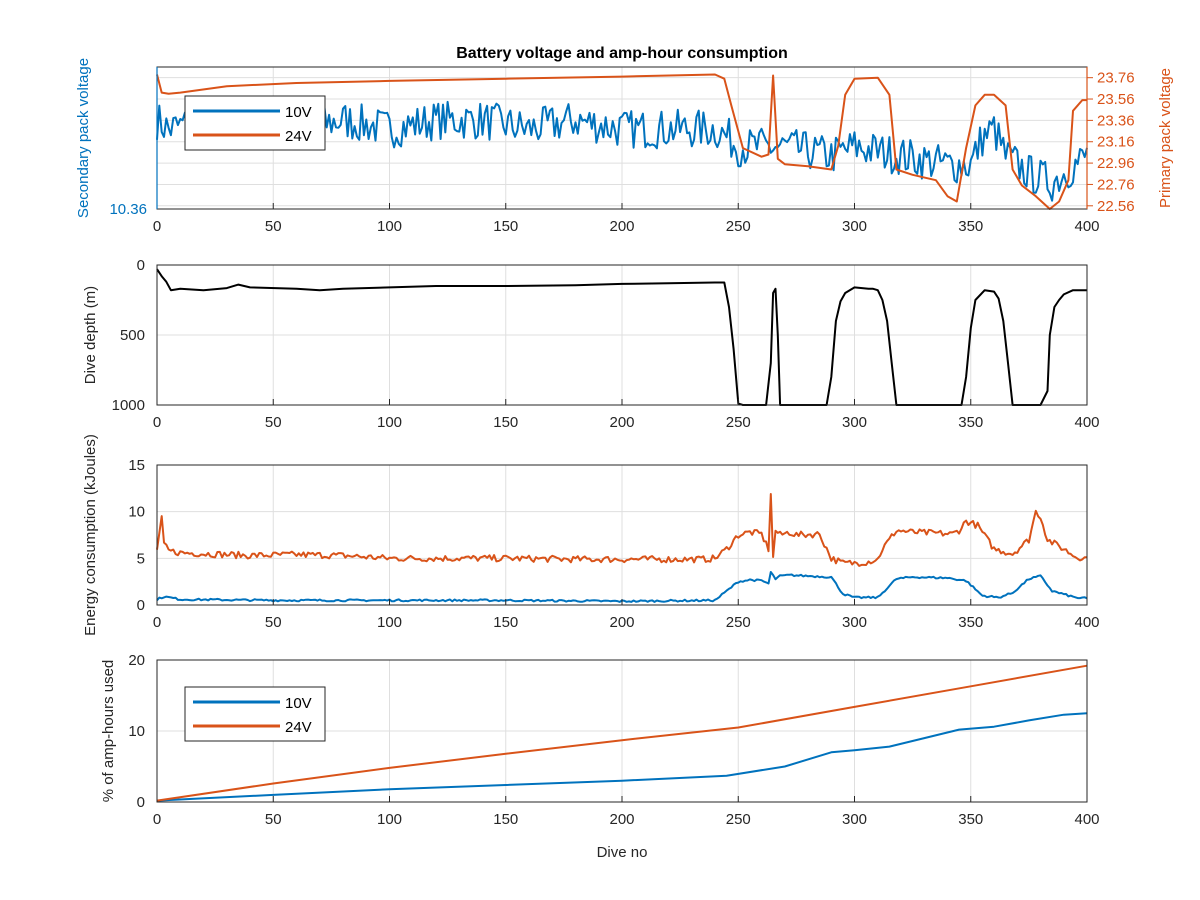  I want to click on y-axis-label: Dive depth (m), so click(90, 335).